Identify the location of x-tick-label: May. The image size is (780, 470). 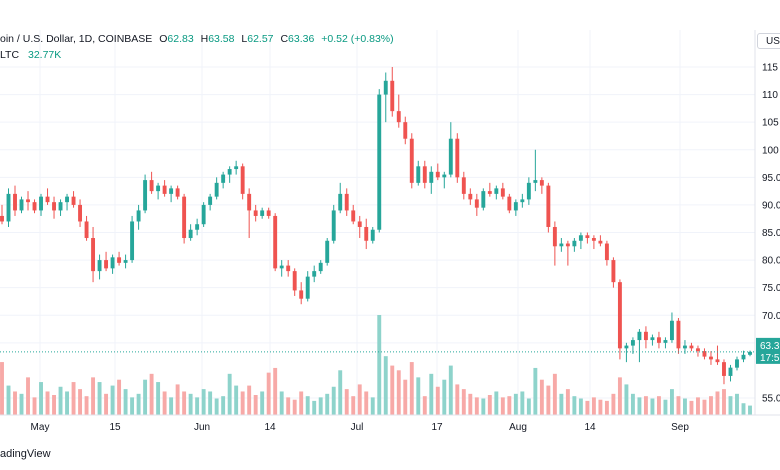
(40, 427).